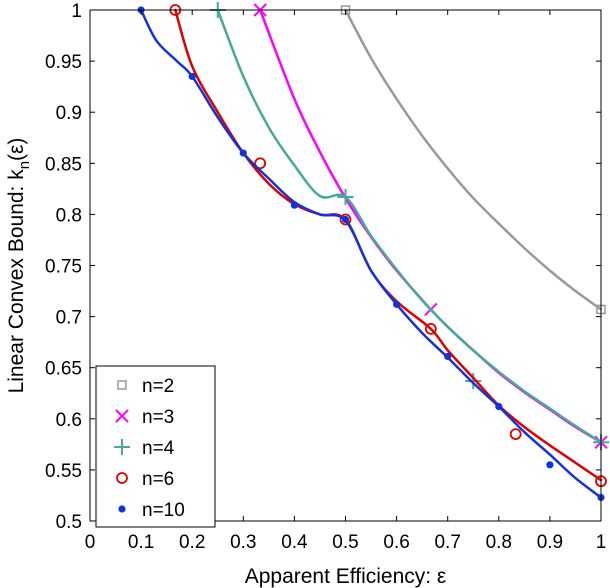  Describe the element at coordinates (63, 164) in the screenshot. I see `y-tick-label: 0.85` at that location.